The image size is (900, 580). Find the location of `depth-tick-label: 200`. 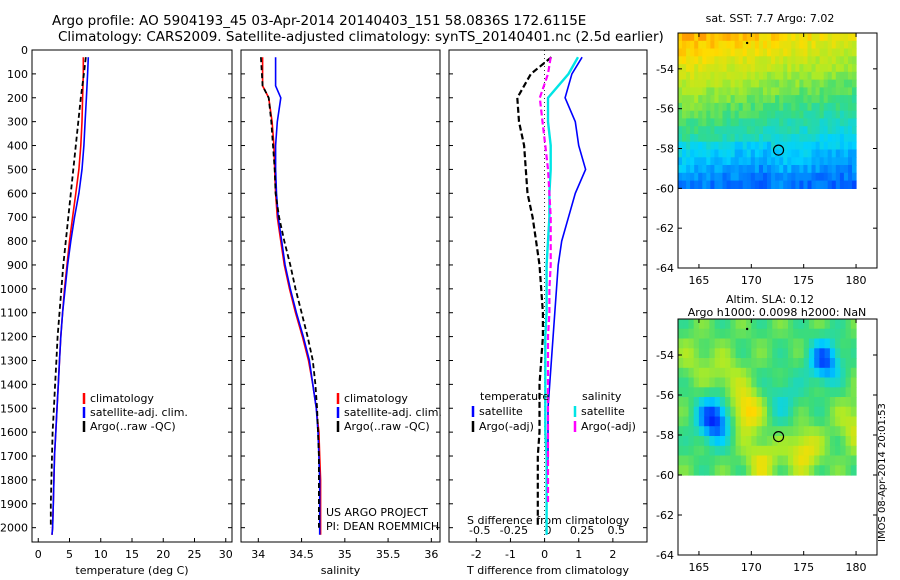

depth-tick-label: 200 is located at coordinates (17, 98).